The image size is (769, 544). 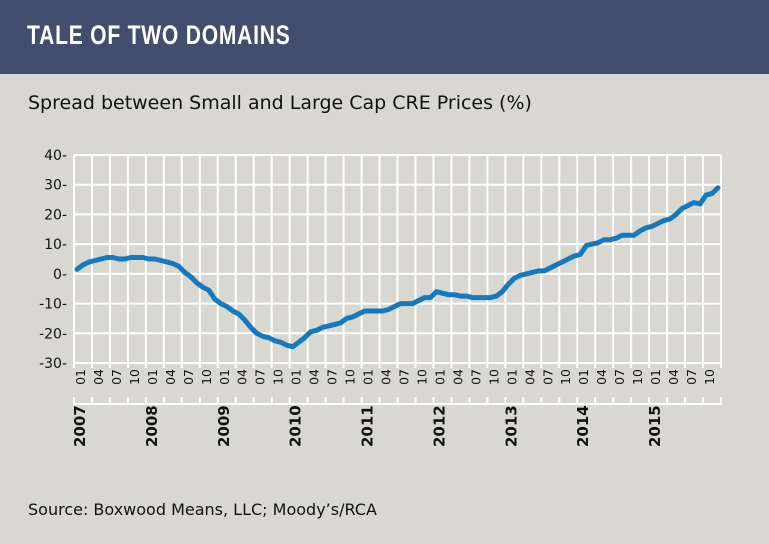 I want to click on year-label: 2014, so click(x=583, y=426).